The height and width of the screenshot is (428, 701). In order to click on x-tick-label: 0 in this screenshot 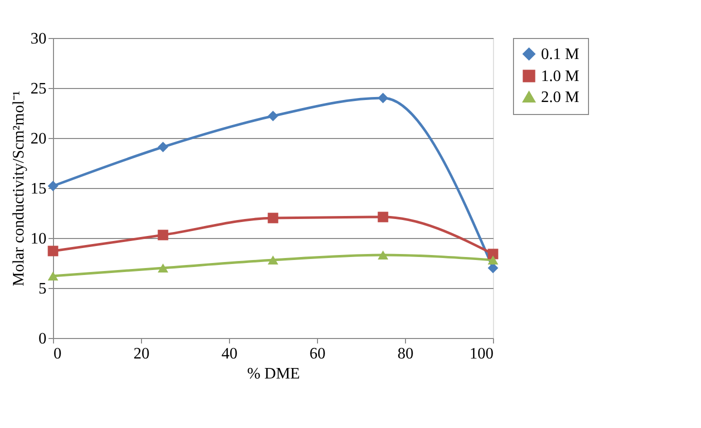, I will do `click(58, 354)`.